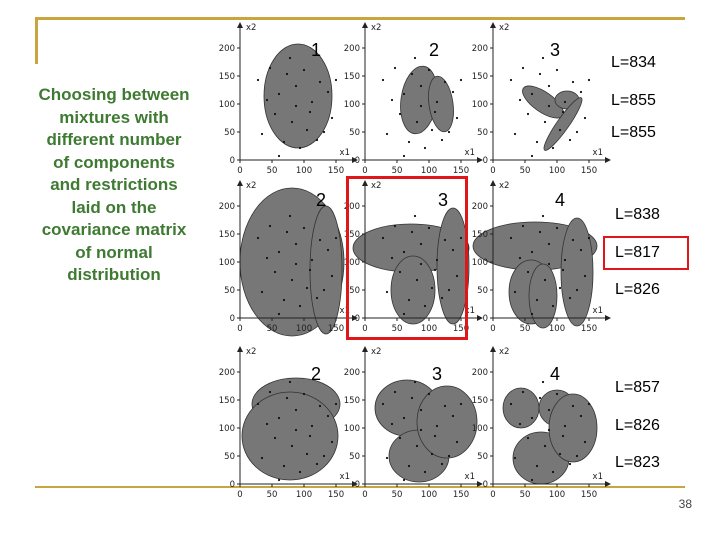 The image size is (720, 540). Describe the element at coordinates (422, 107) in the screenshot. I see `plot-row1-col2` at that location.